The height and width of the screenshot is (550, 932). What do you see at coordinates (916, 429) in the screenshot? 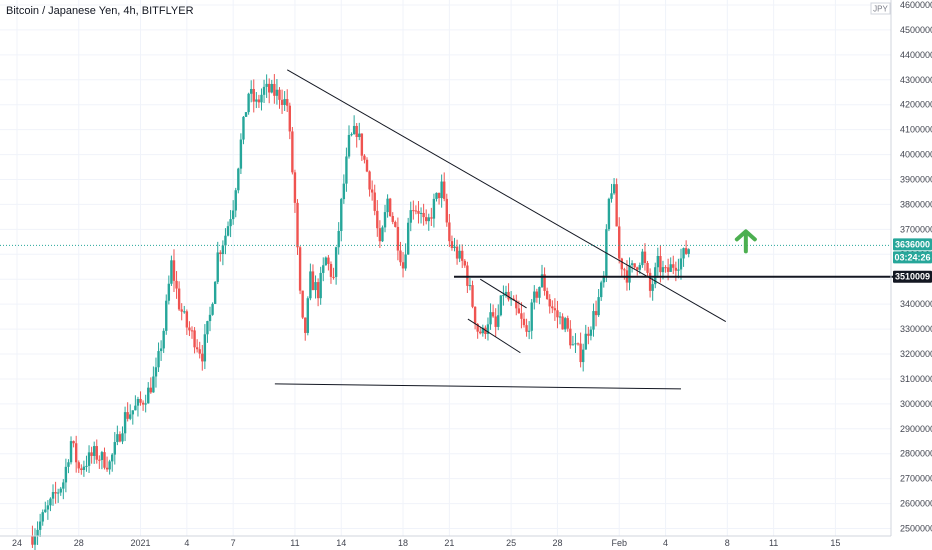
I see `y-tick-label: 2900000` at bounding box center [916, 429].